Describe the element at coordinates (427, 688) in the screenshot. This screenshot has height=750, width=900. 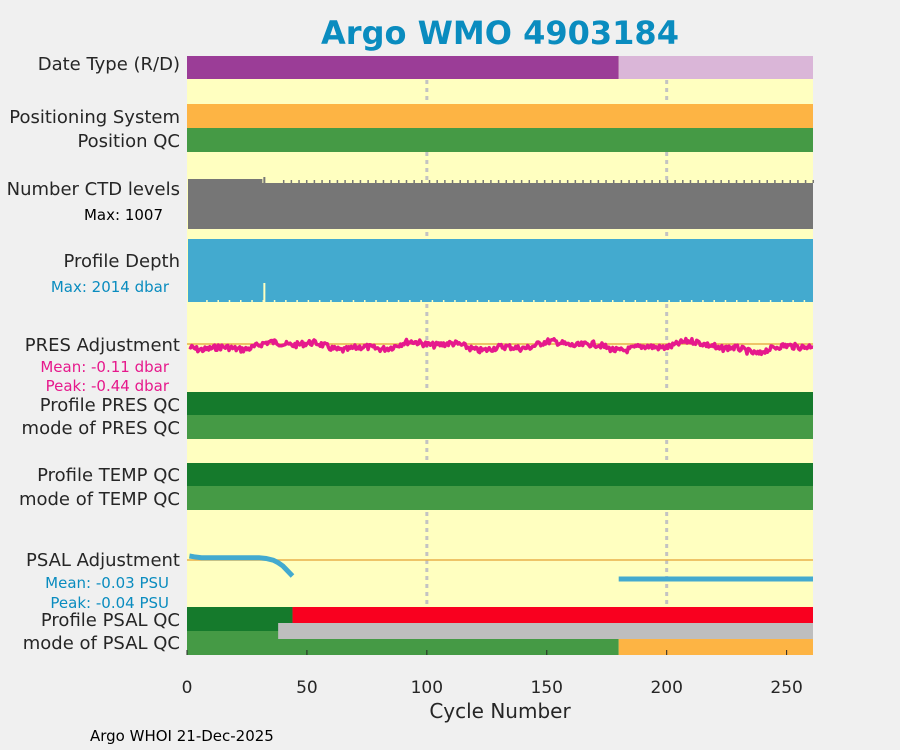
I see `x-tick-label: 100` at that location.